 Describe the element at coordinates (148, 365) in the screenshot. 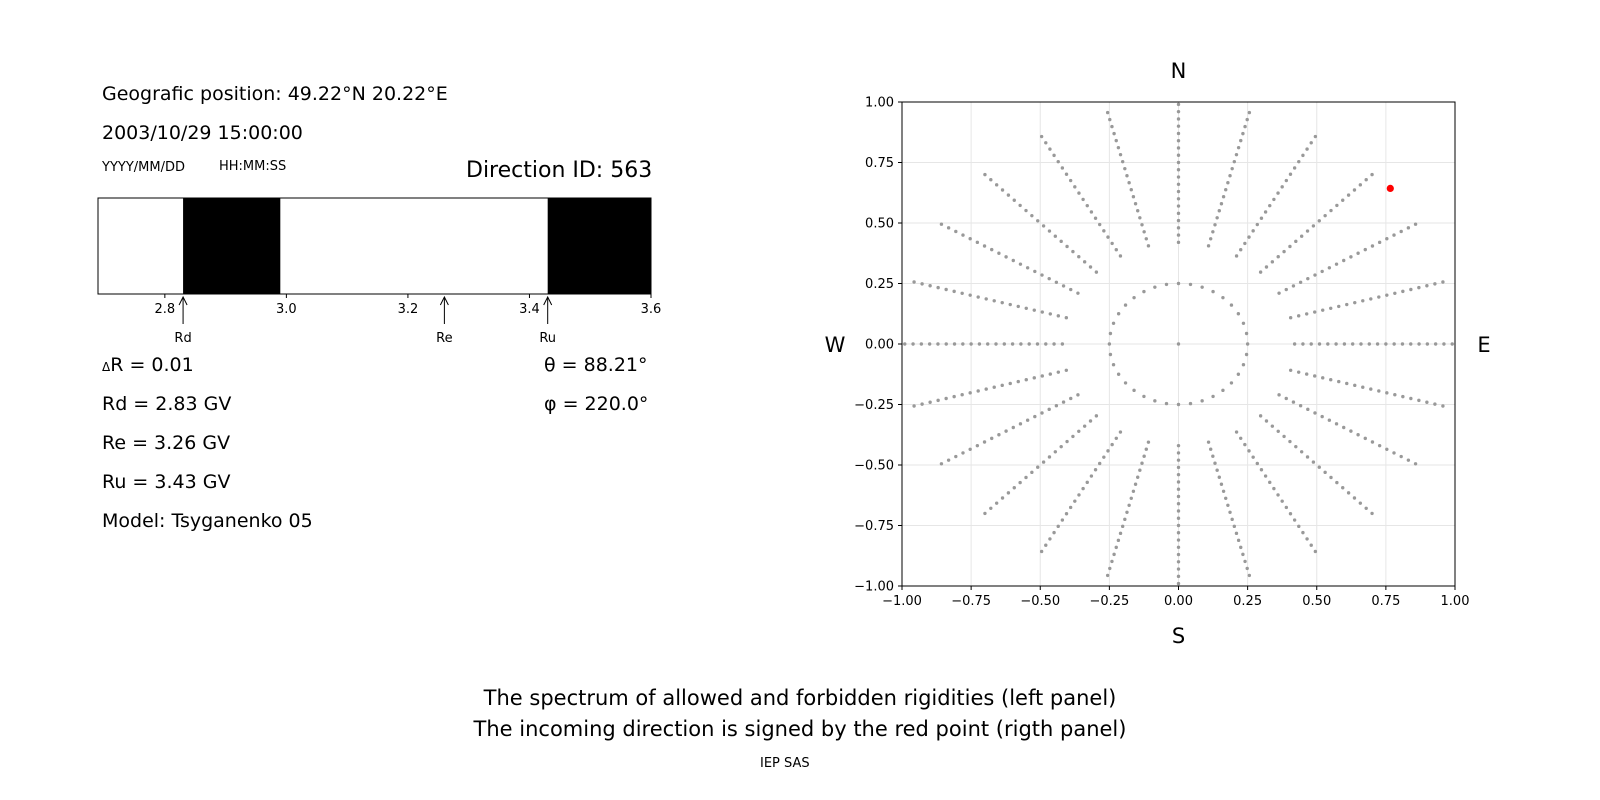

I see `delta-r-value: ΔR = 0.01` at that location.